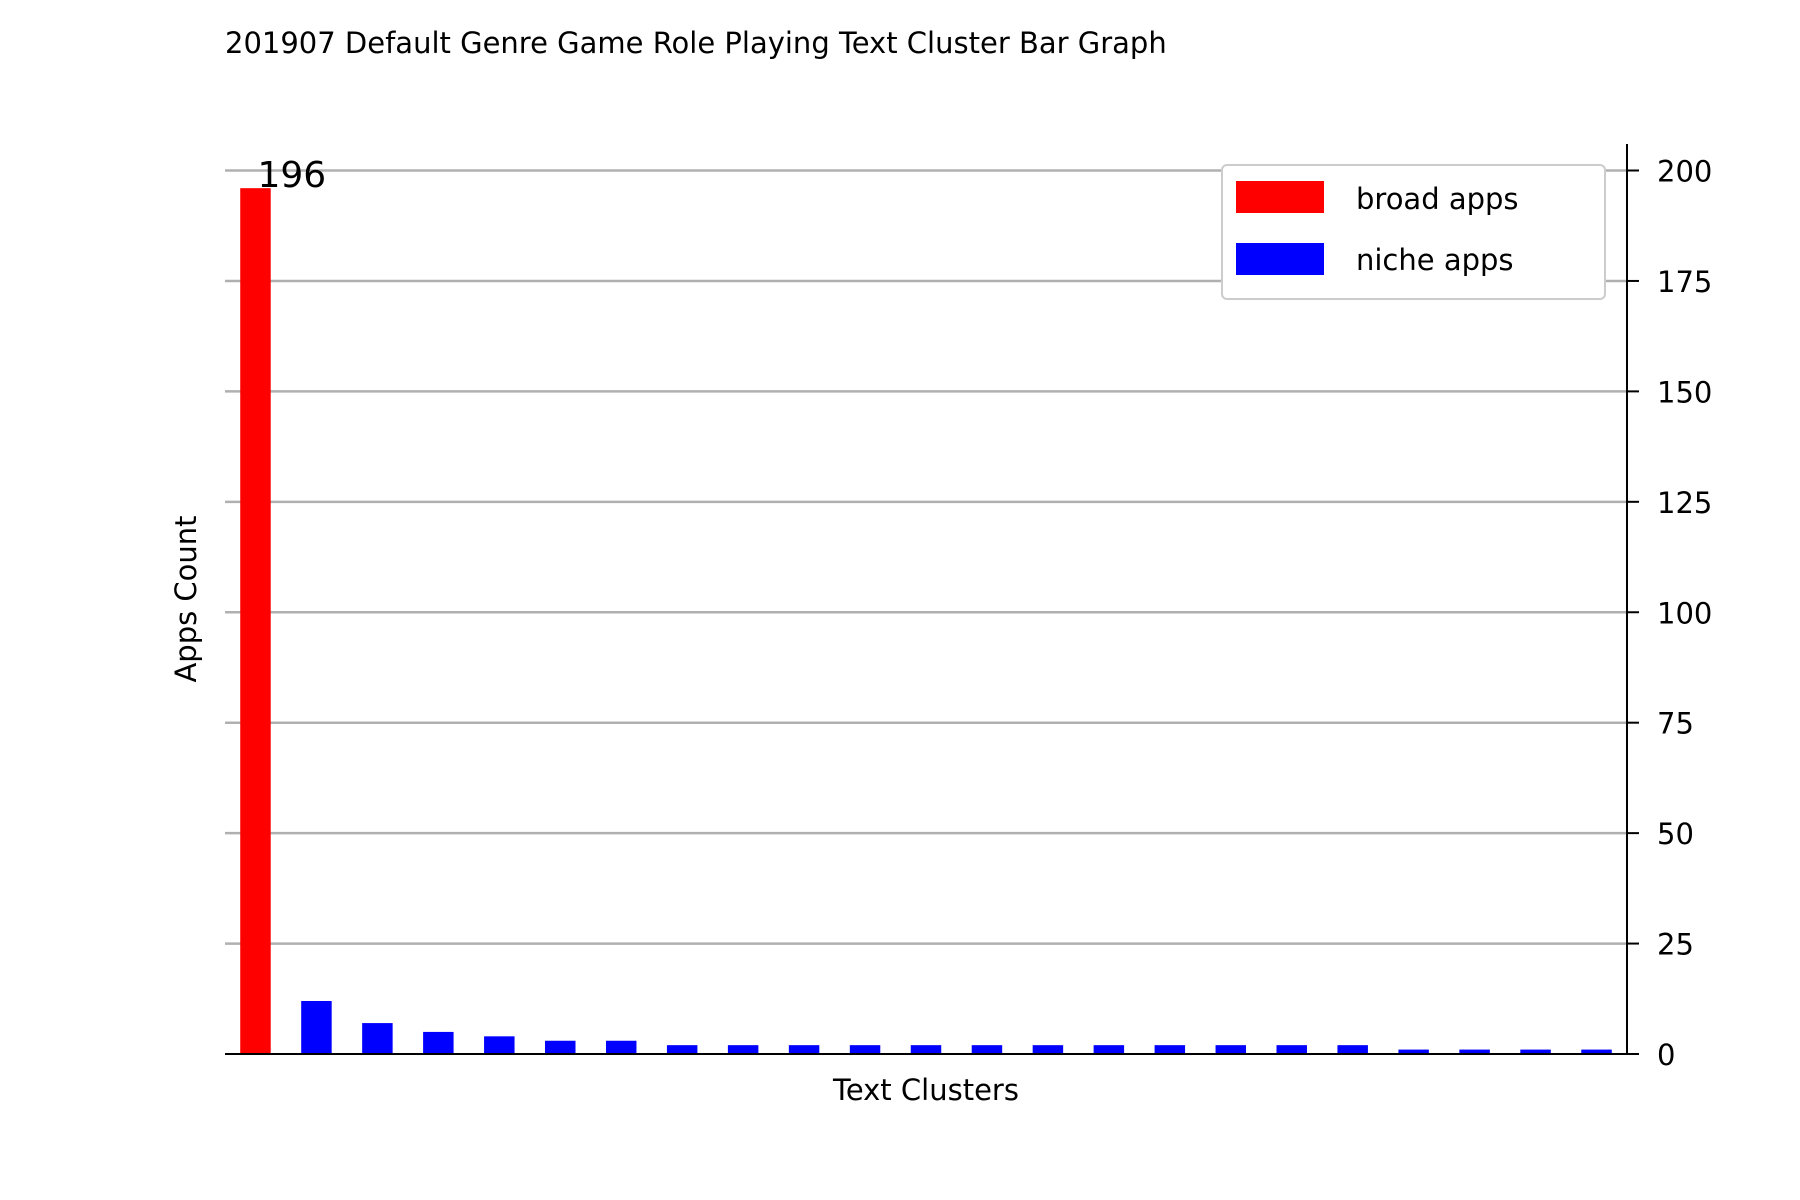 The image size is (1800, 1200). Describe the element at coordinates (925, 1090) in the screenshot. I see `x-axis-label: Text Clusters` at that location.